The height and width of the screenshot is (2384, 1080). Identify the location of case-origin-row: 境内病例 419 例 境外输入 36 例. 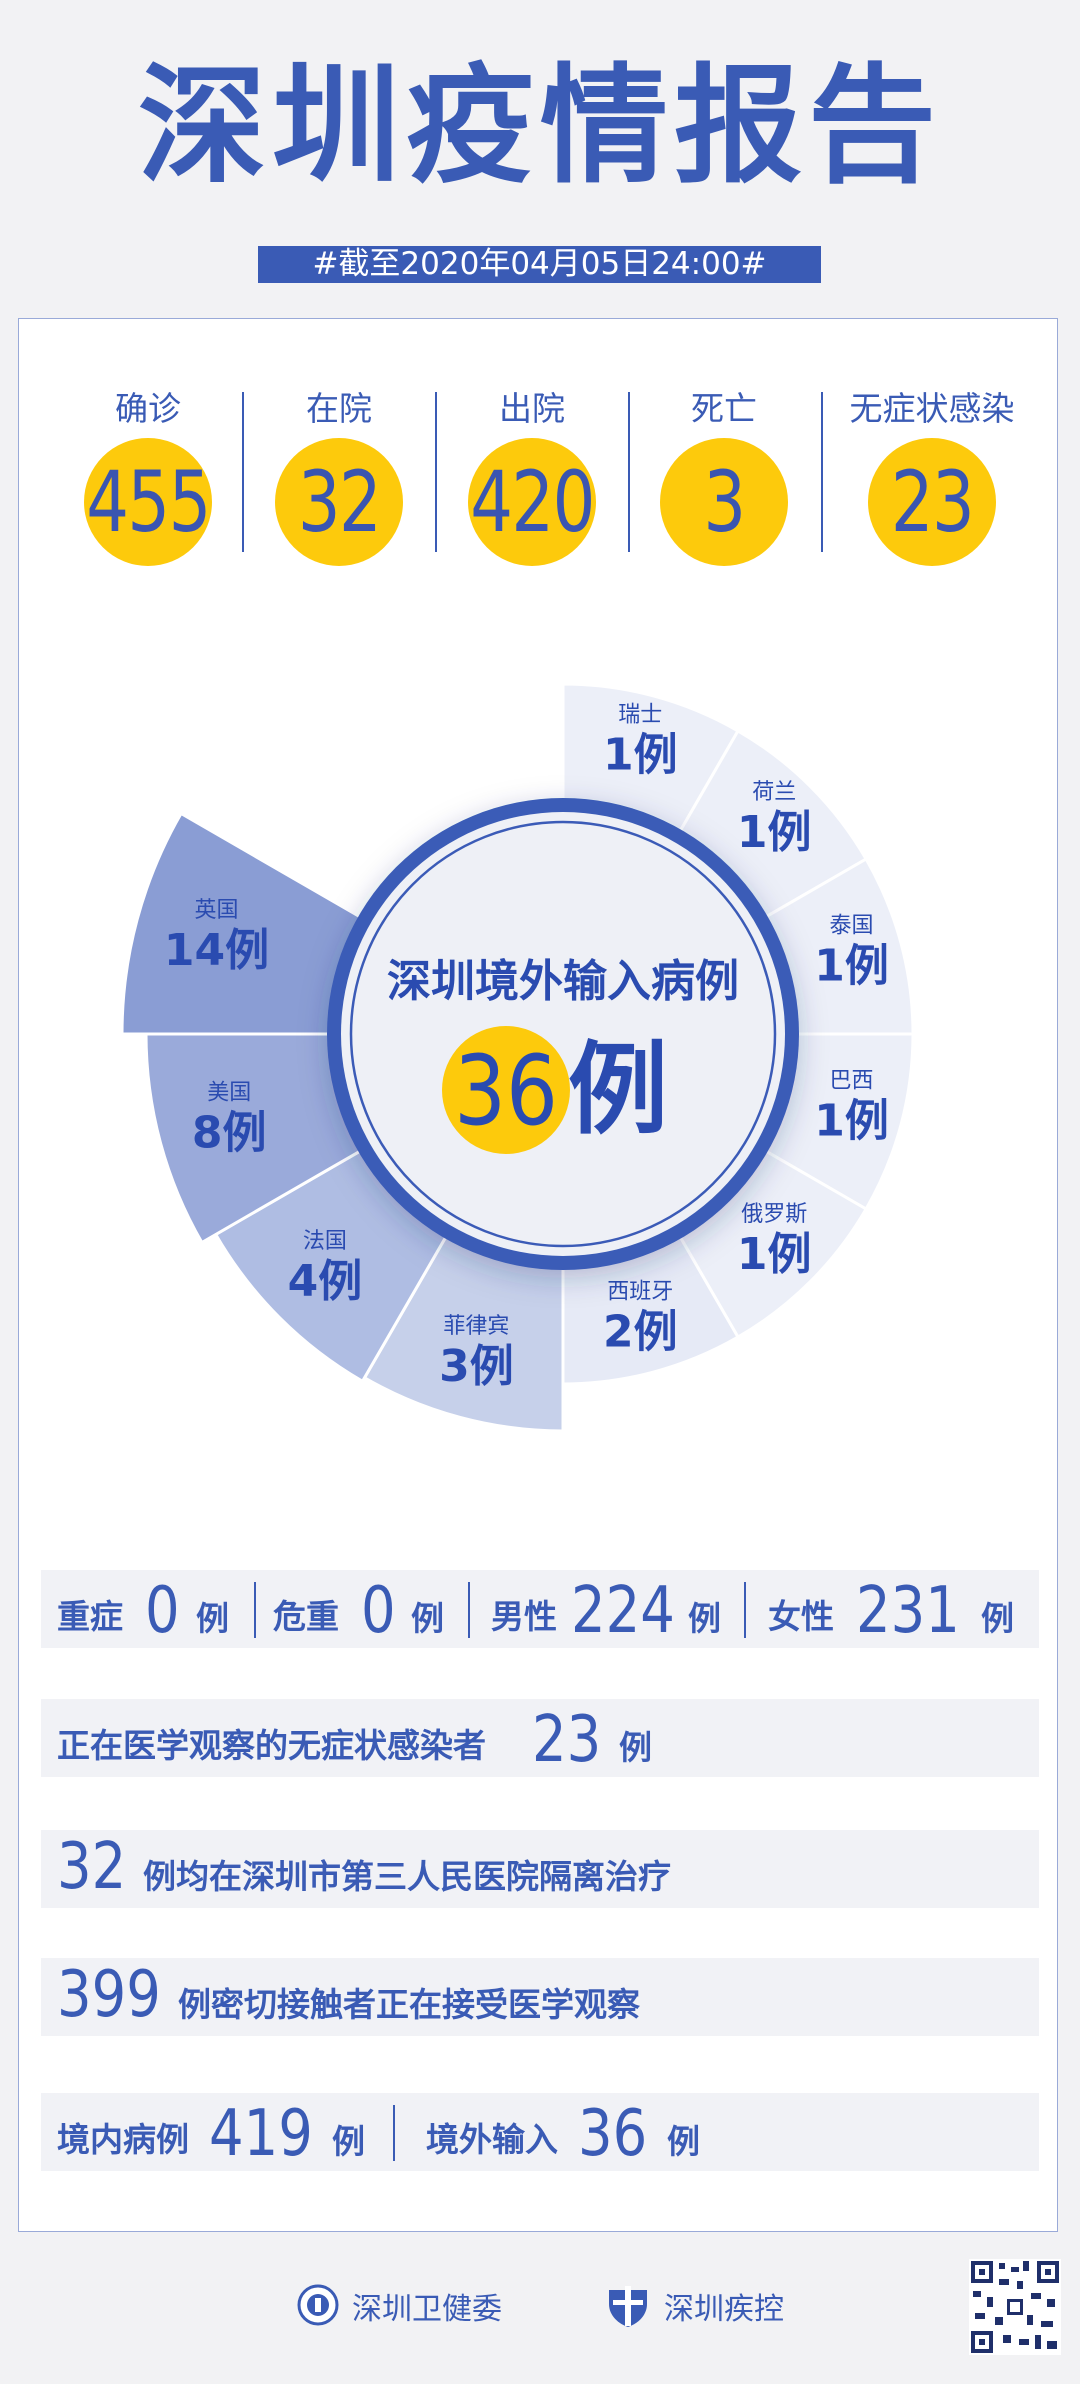
(540, 2132).